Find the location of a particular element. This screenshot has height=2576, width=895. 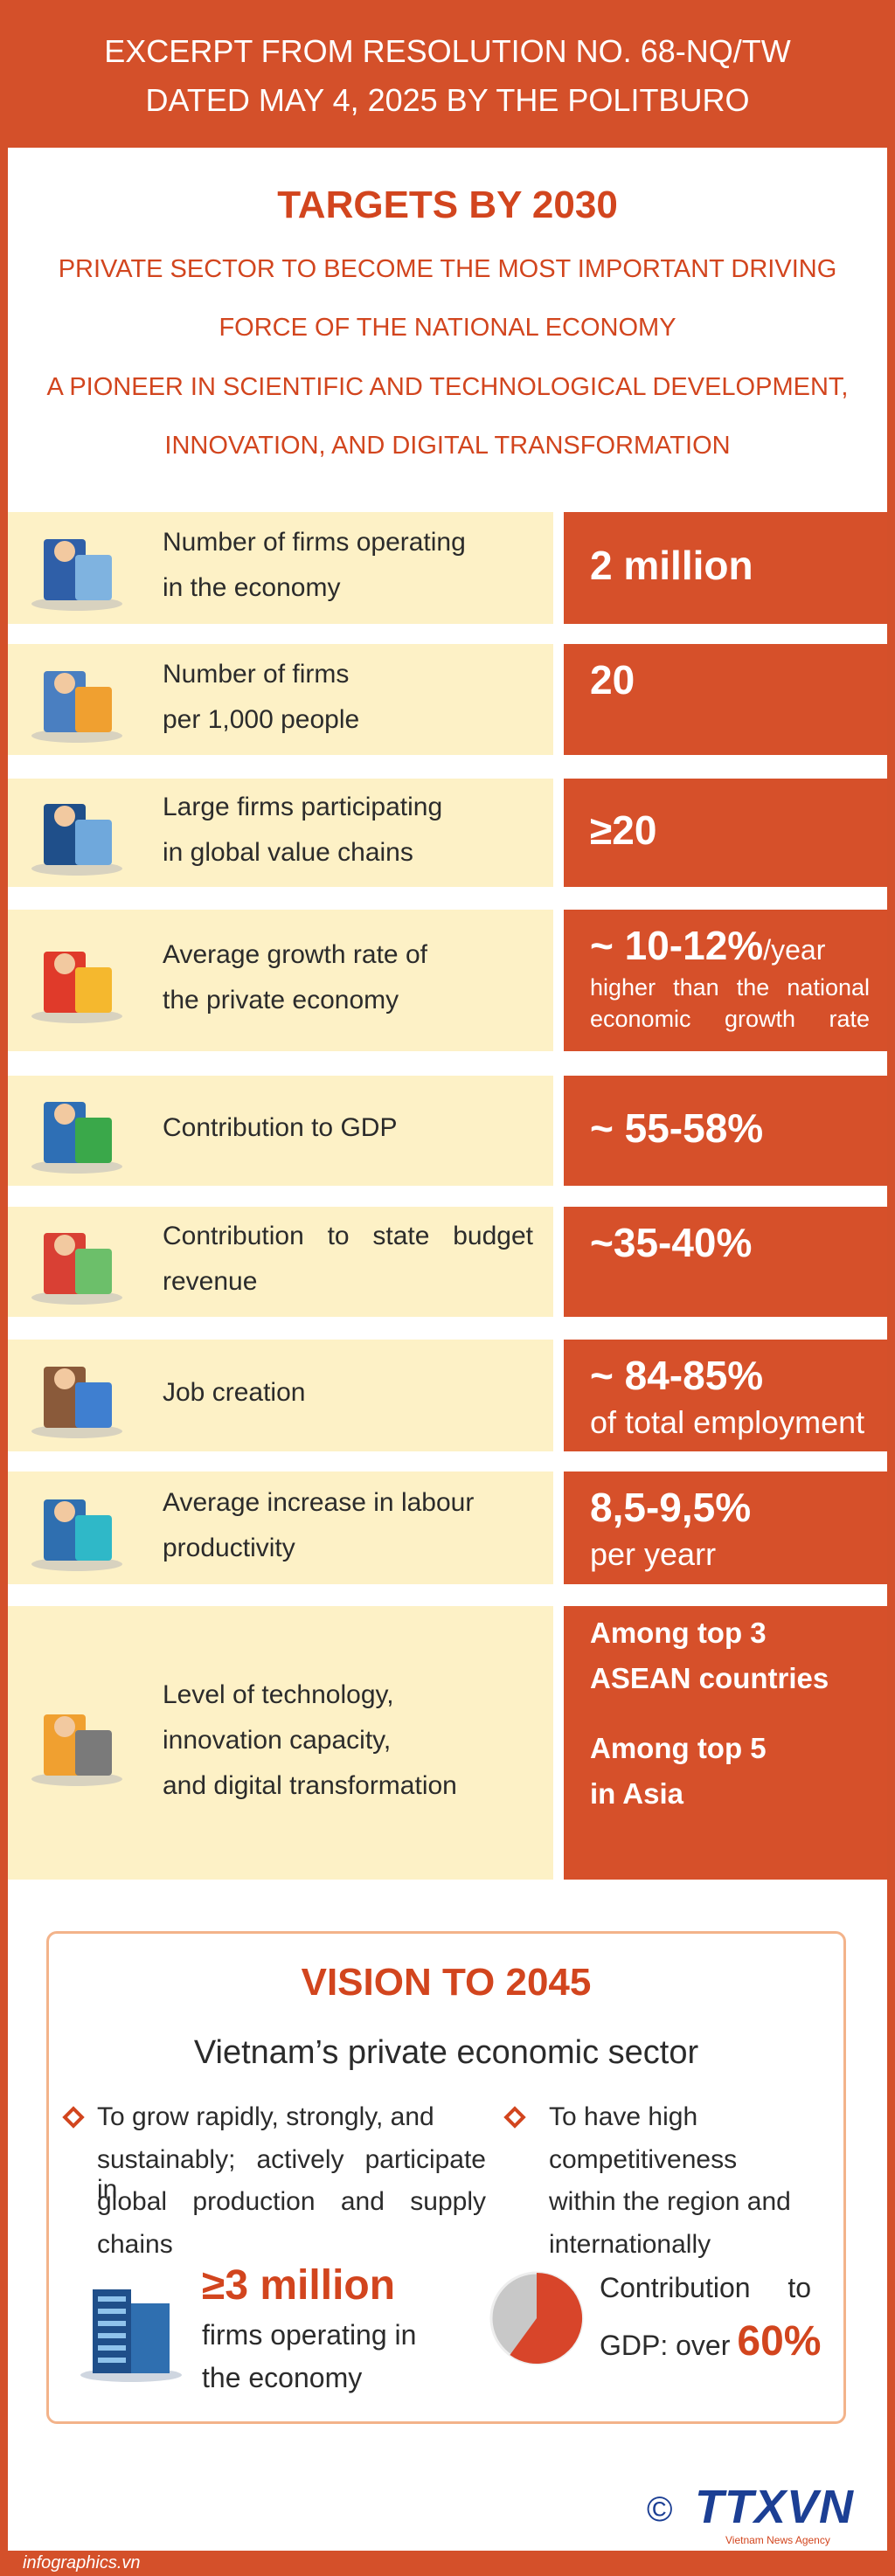

row-value: Among top 5 is located at coordinates (678, 1748).